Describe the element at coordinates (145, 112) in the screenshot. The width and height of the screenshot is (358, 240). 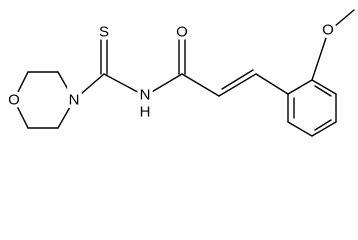
I see `atom-label: H` at that location.